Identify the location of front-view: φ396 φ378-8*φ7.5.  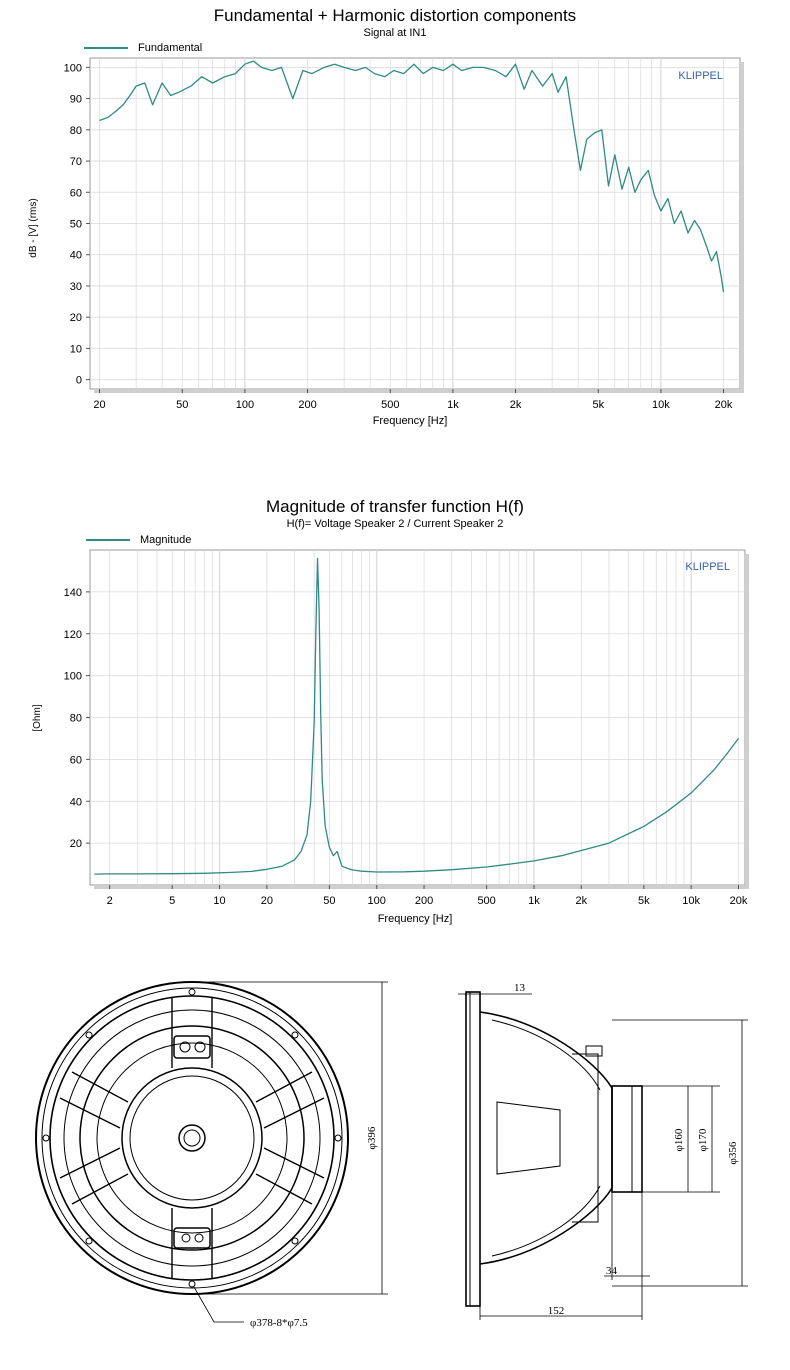
(211, 1155).